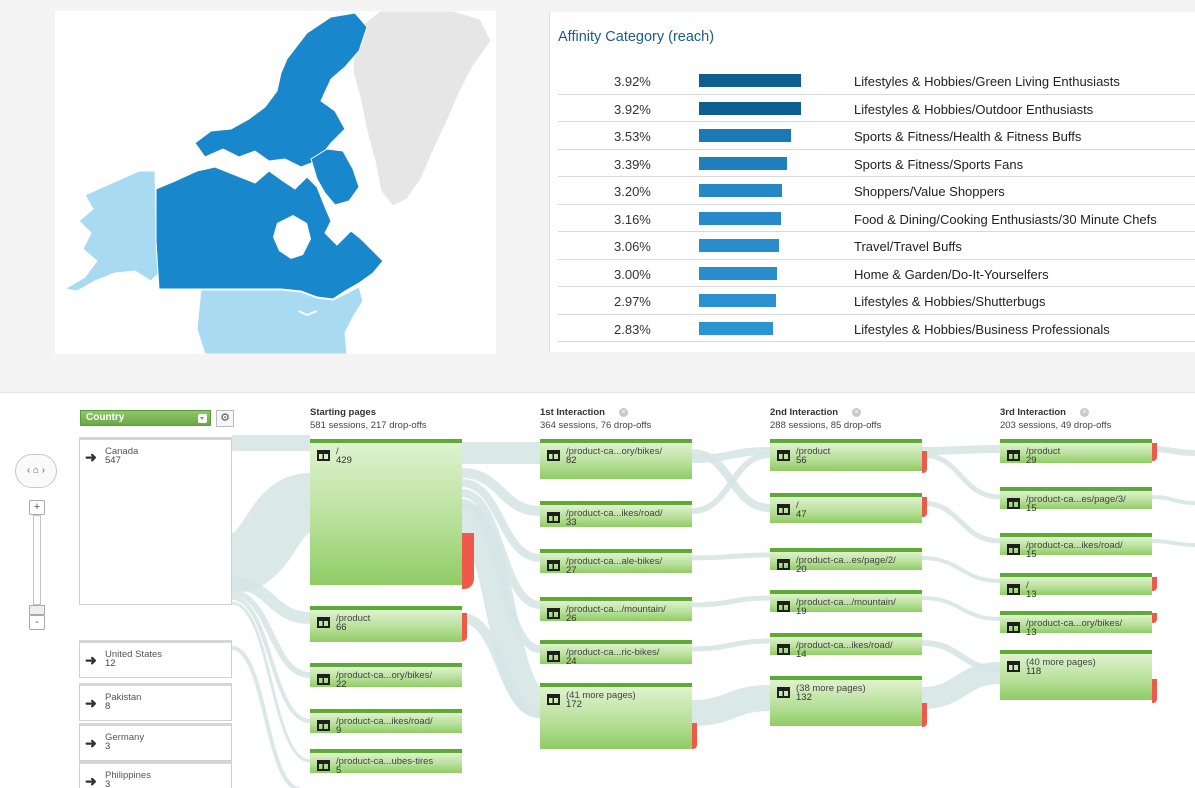  Describe the element at coordinates (123, 697) in the screenshot. I see `country-node-name: Pakistan` at that location.